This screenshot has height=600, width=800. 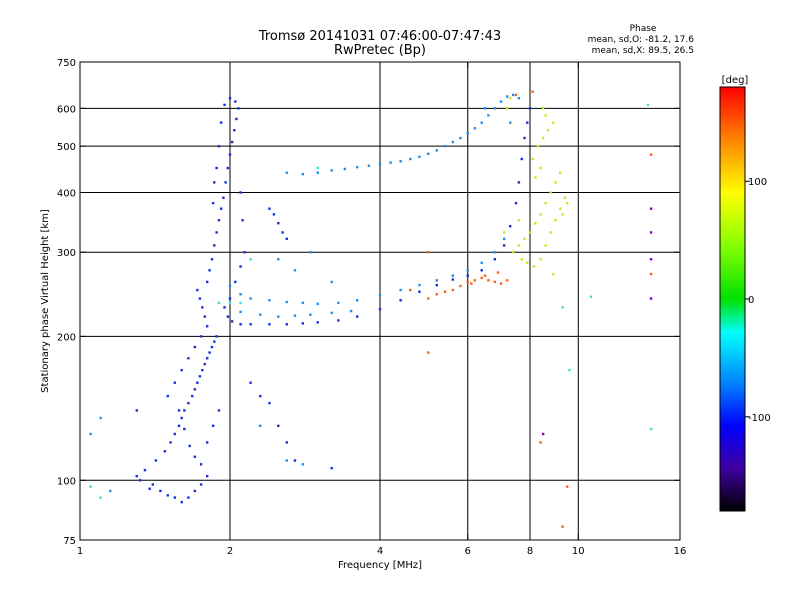 What do you see at coordinates (758, 300) in the screenshot?
I see `colorbar-ticks: 100 0 -100` at bounding box center [758, 300].